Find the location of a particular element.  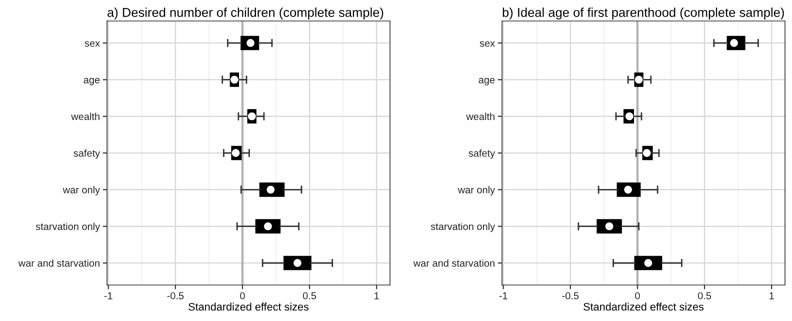

chart-title: b) Ideal age of first parenthood (complete sample) is located at coordinates (643, 14).